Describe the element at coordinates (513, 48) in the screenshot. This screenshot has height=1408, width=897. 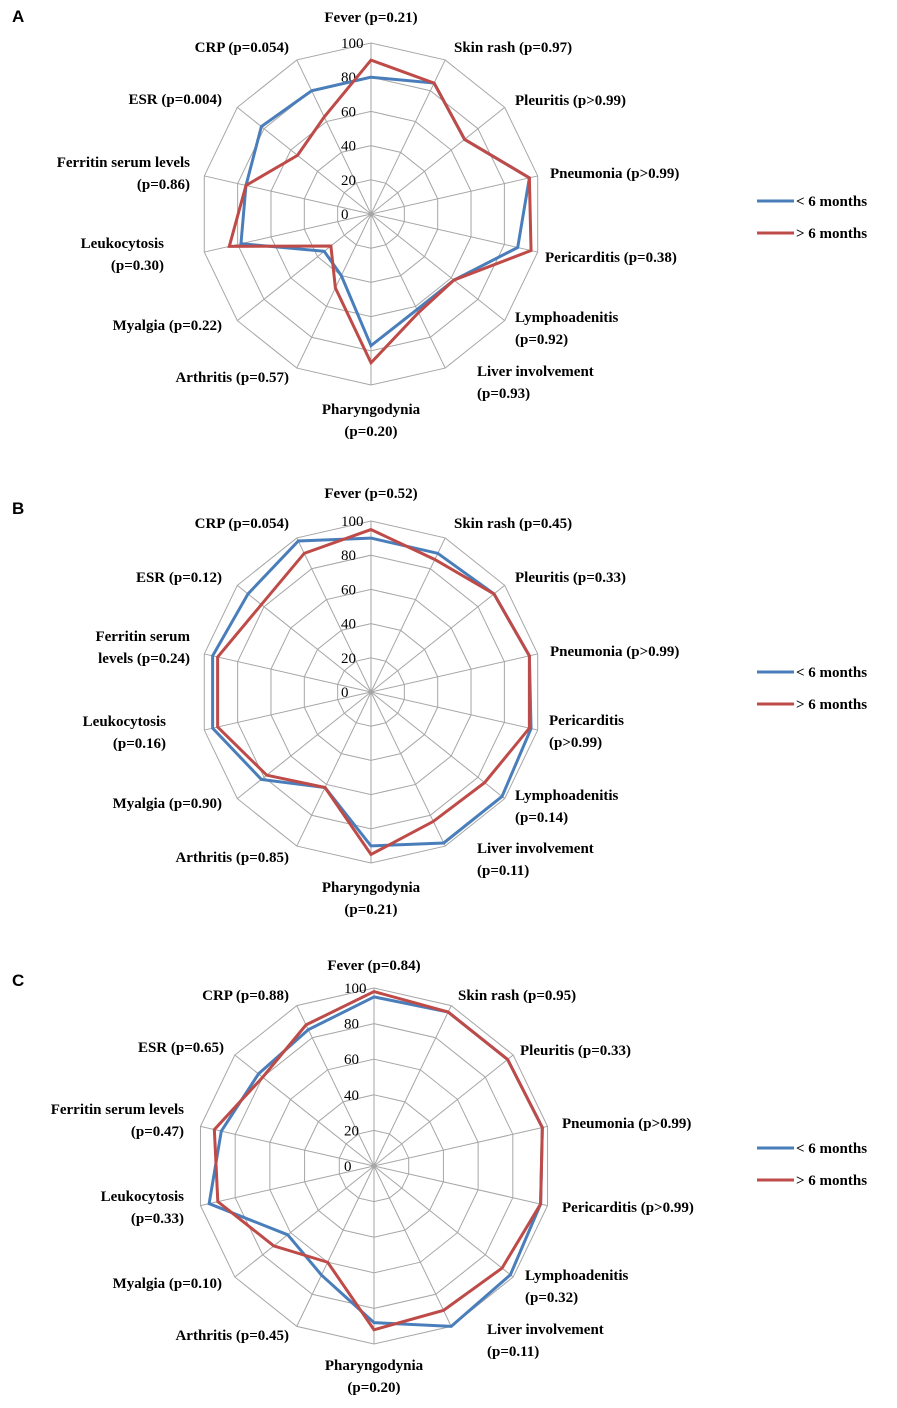
I see `category-label: Skin rash (p=0.97)` at that location.